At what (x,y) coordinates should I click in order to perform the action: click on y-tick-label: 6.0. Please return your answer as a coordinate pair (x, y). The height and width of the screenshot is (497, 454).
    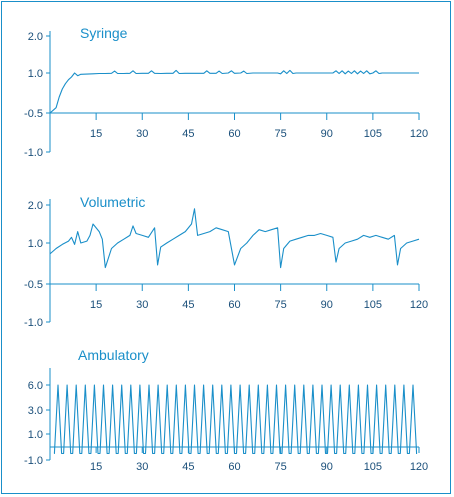
    Looking at the image, I should click on (35, 386).